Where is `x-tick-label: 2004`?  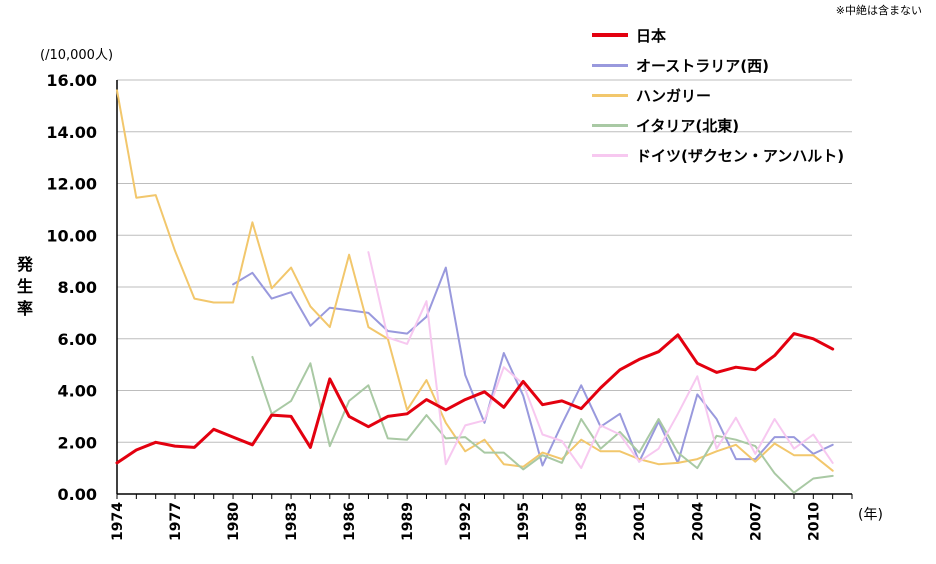 x-tick-label: 2004 is located at coordinates (698, 521).